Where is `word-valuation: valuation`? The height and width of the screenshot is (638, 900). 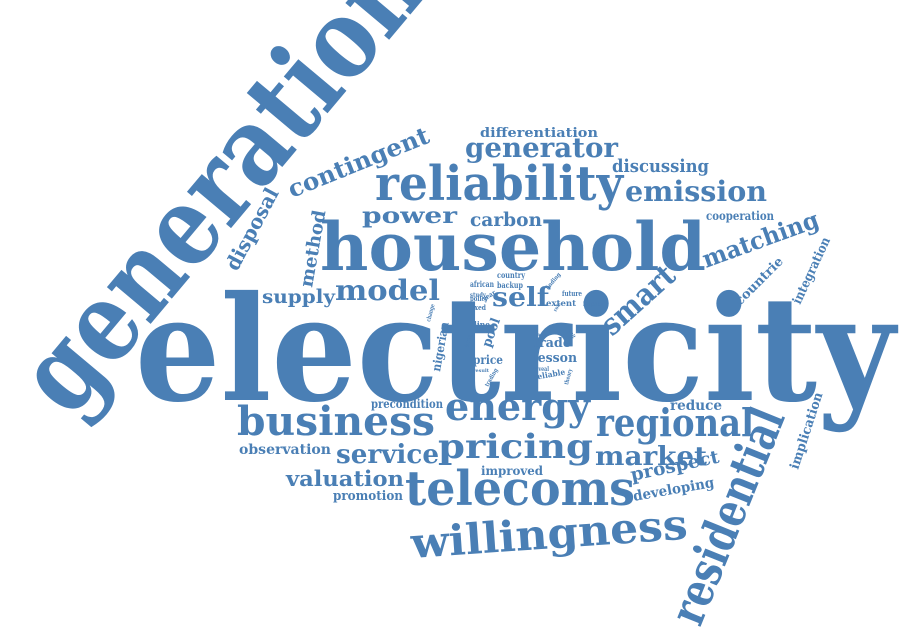
word-valuation: valuation is located at coordinates (344, 478).